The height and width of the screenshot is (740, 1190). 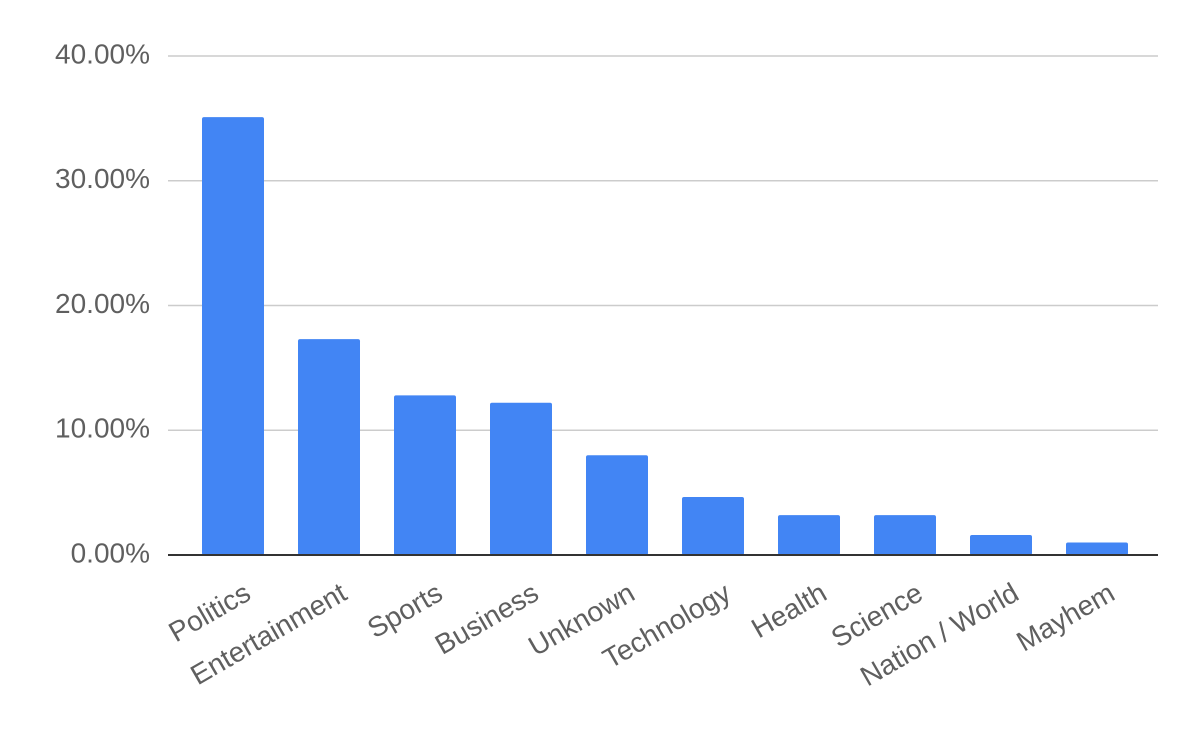 What do you see at coordinates (102, 53) in the screenshot?
I see `y-tick-label: 40.00%` at bounding box center [102, 53].